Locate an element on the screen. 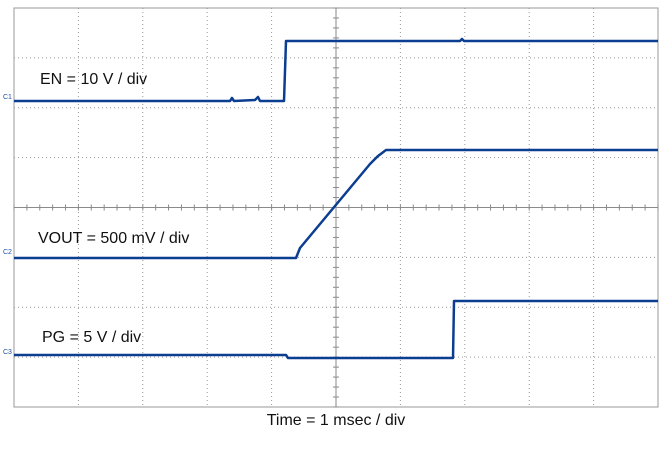  trace-label: PG = 5 V / div is located at coordinates (91, 337).